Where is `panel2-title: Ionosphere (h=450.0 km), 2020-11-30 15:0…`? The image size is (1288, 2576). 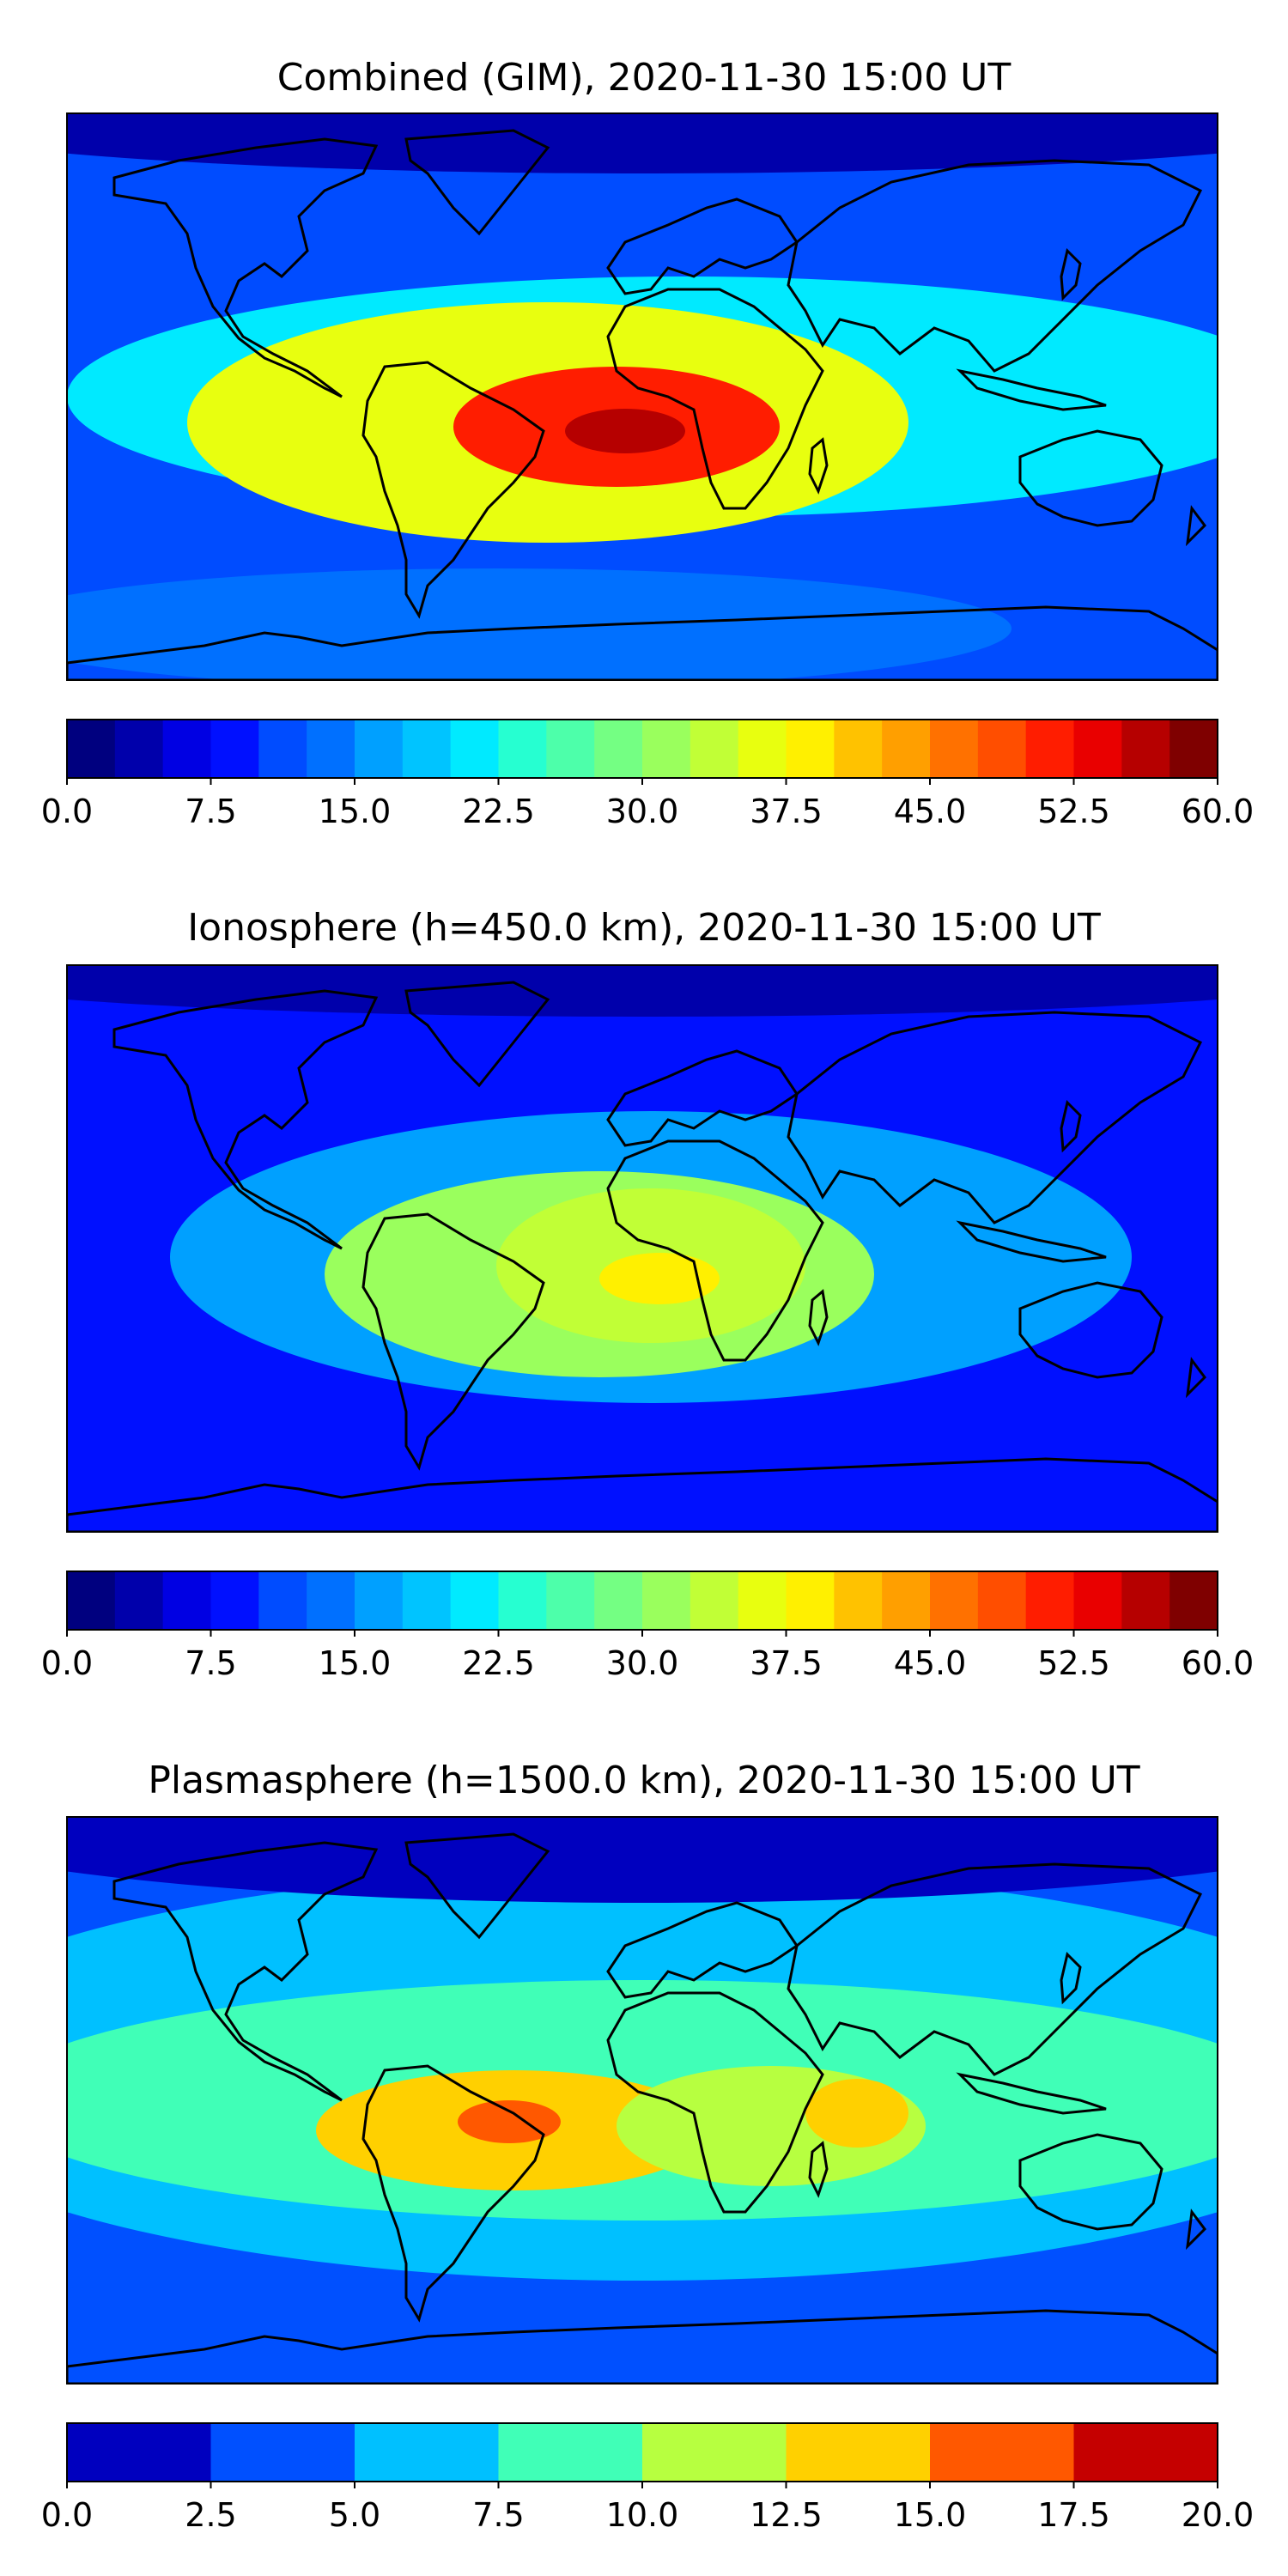 panel2-title: Ionosphere (h=450.0 km), 2020-11-30 15:0… is located at coordinates (644, 928).